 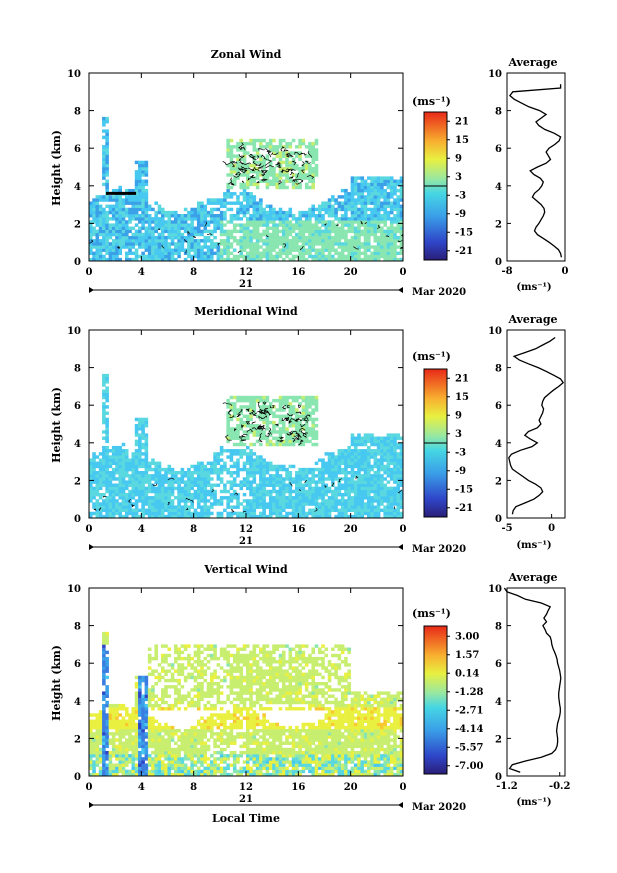 I want to click on avg-y-tick-label: 6, so click(x=498, y=149).